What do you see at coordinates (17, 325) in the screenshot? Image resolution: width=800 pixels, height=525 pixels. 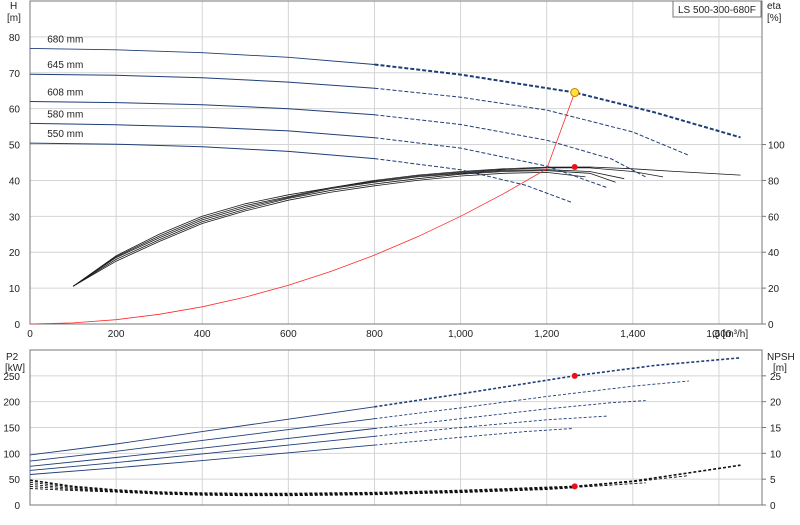 I see `head-tick-label: 0` at bounding box center [17, 325].